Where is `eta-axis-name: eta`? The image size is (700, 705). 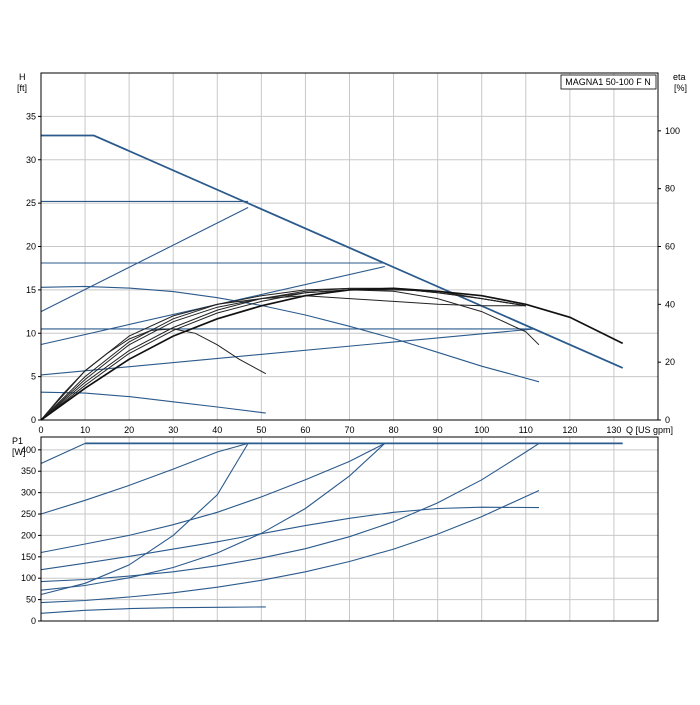 eta-axis-name: eta is located at coordinates (679, 77).